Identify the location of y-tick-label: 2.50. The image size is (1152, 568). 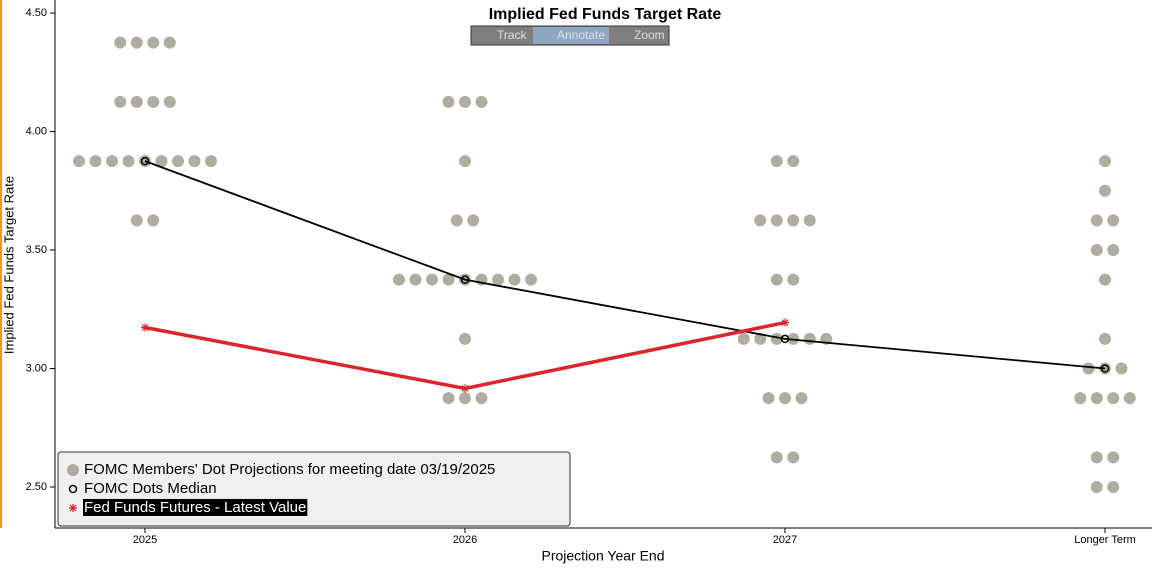
(36, 487).